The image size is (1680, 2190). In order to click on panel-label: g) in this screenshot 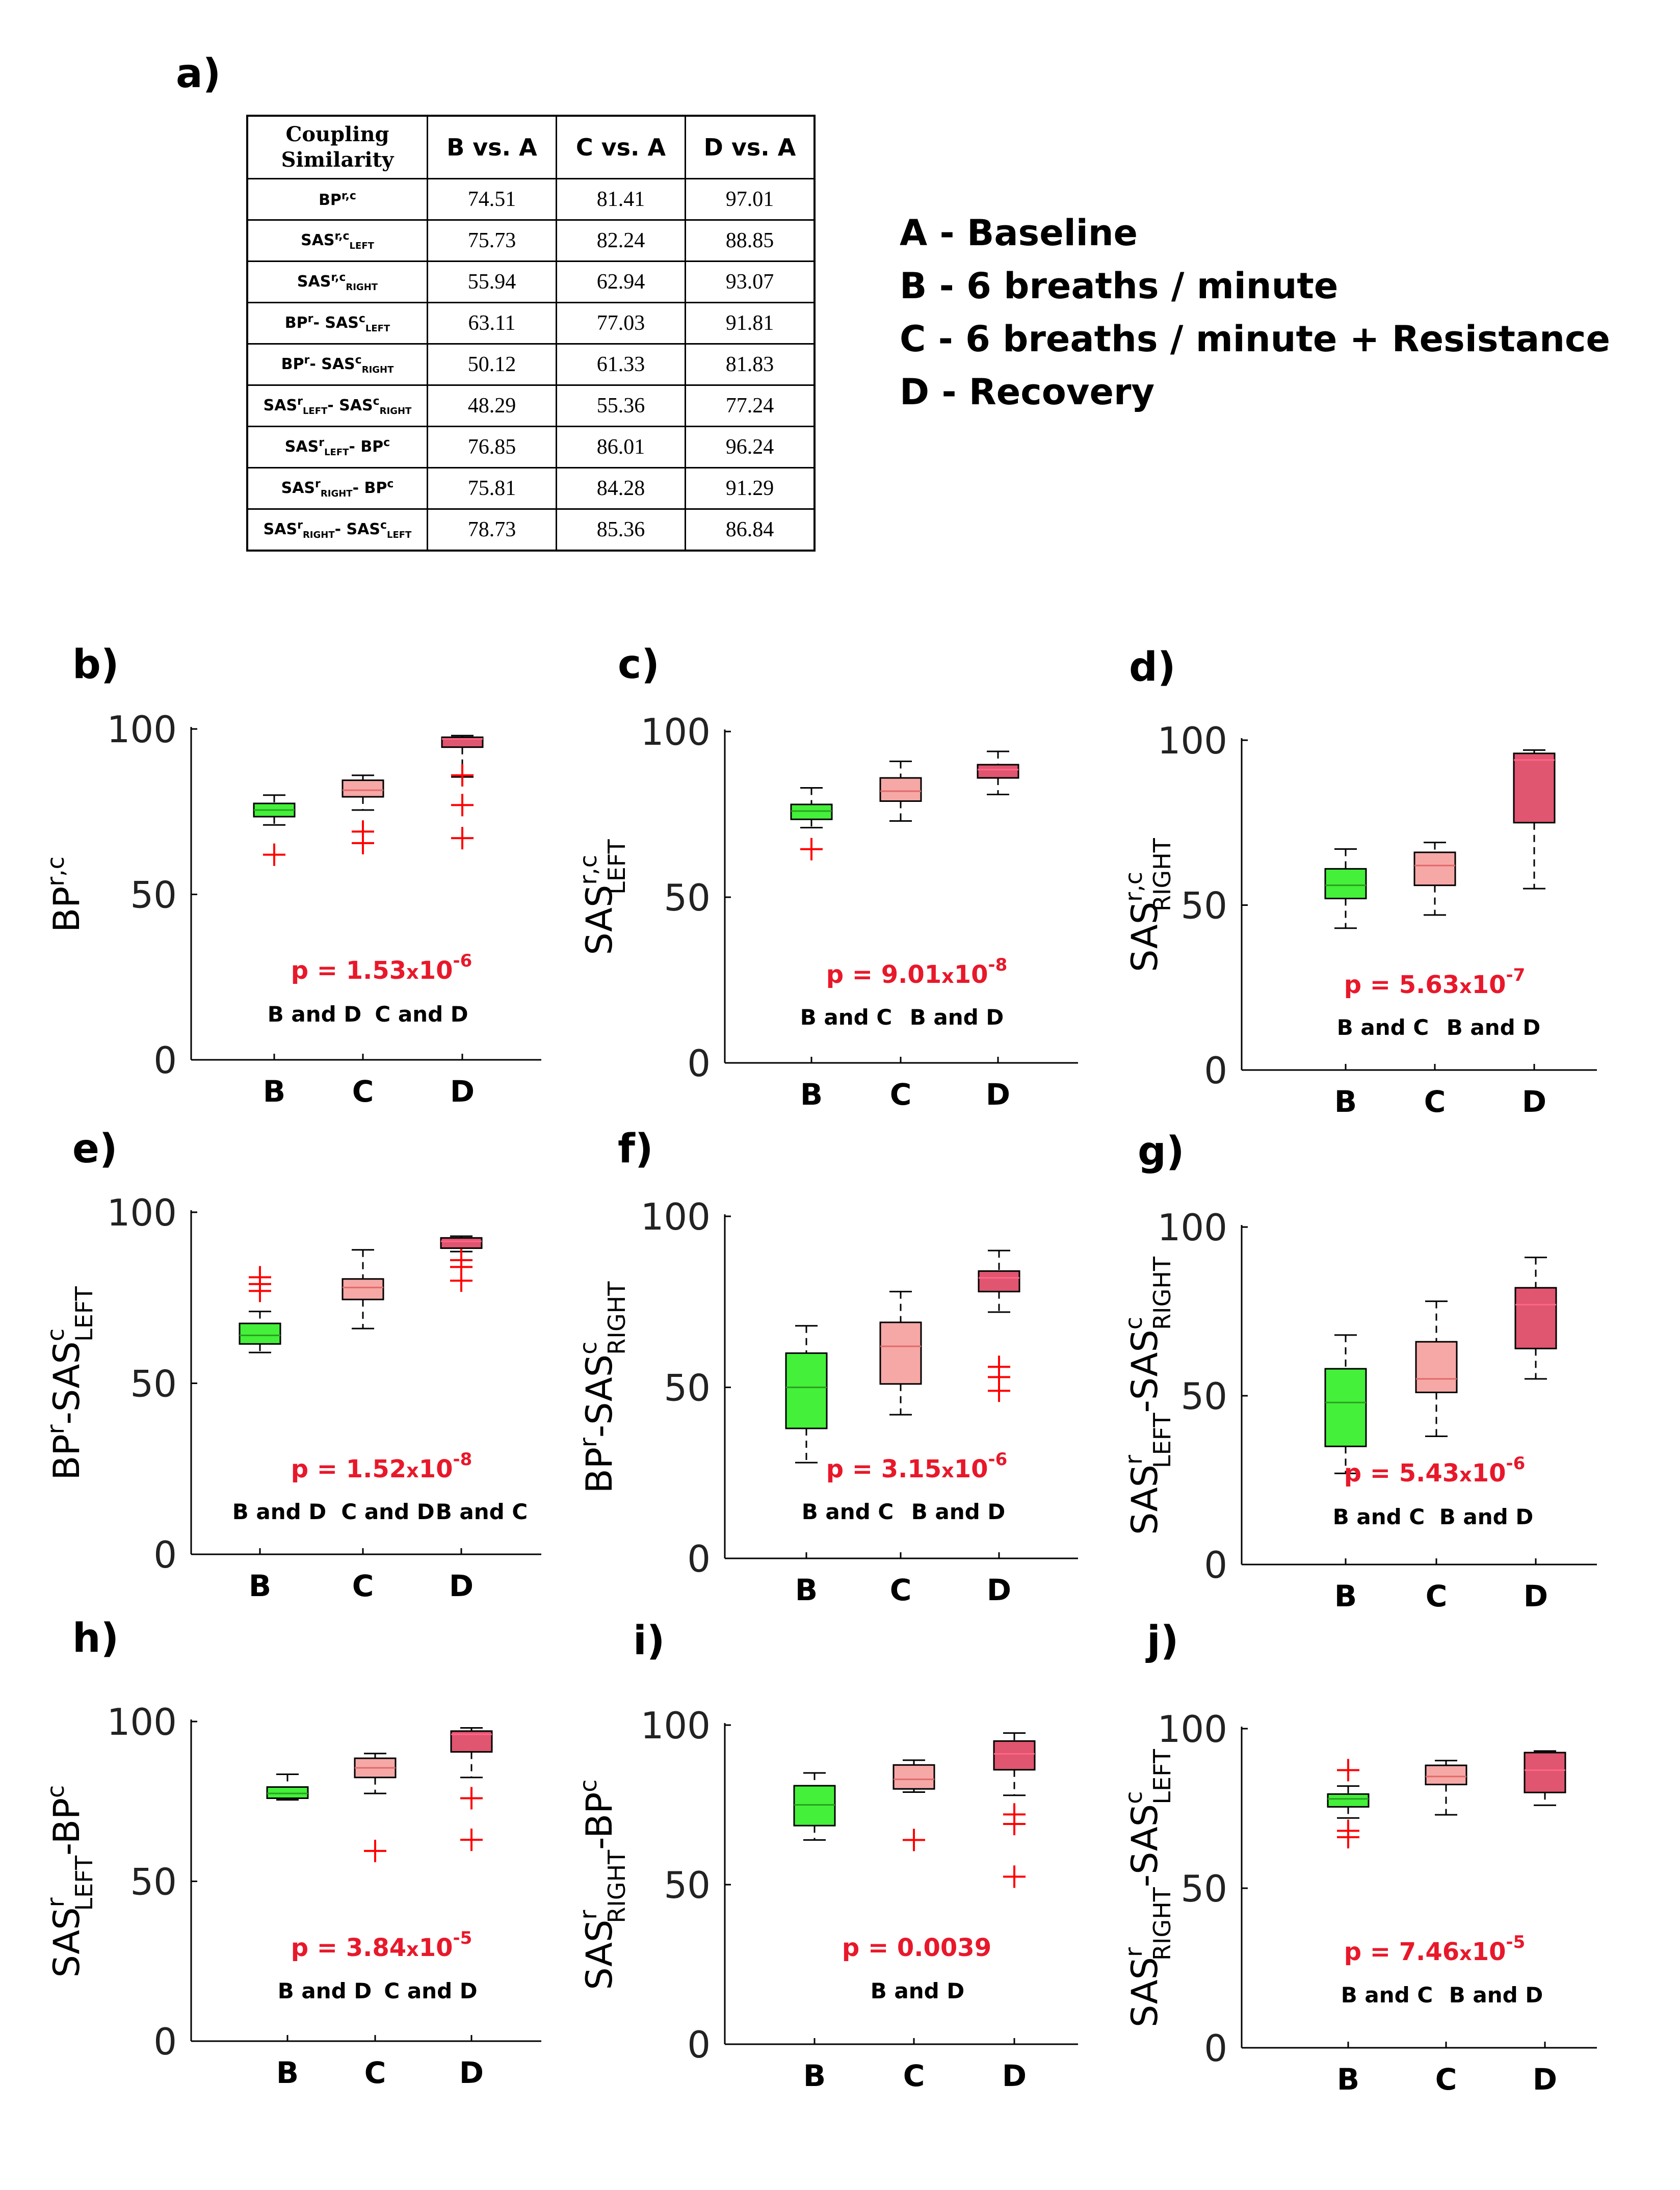, I will do `click(1161, 1152)`.